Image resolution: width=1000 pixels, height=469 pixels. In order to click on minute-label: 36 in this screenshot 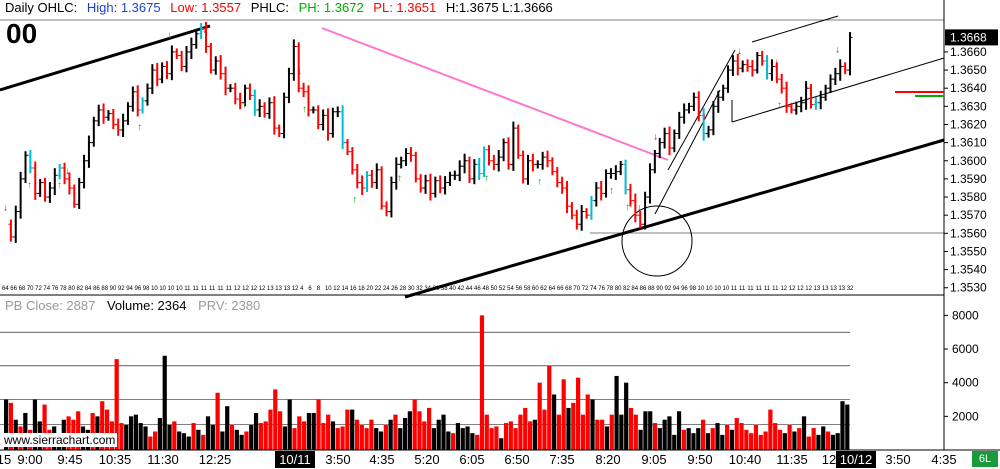, I will do `click(436, 289)`.